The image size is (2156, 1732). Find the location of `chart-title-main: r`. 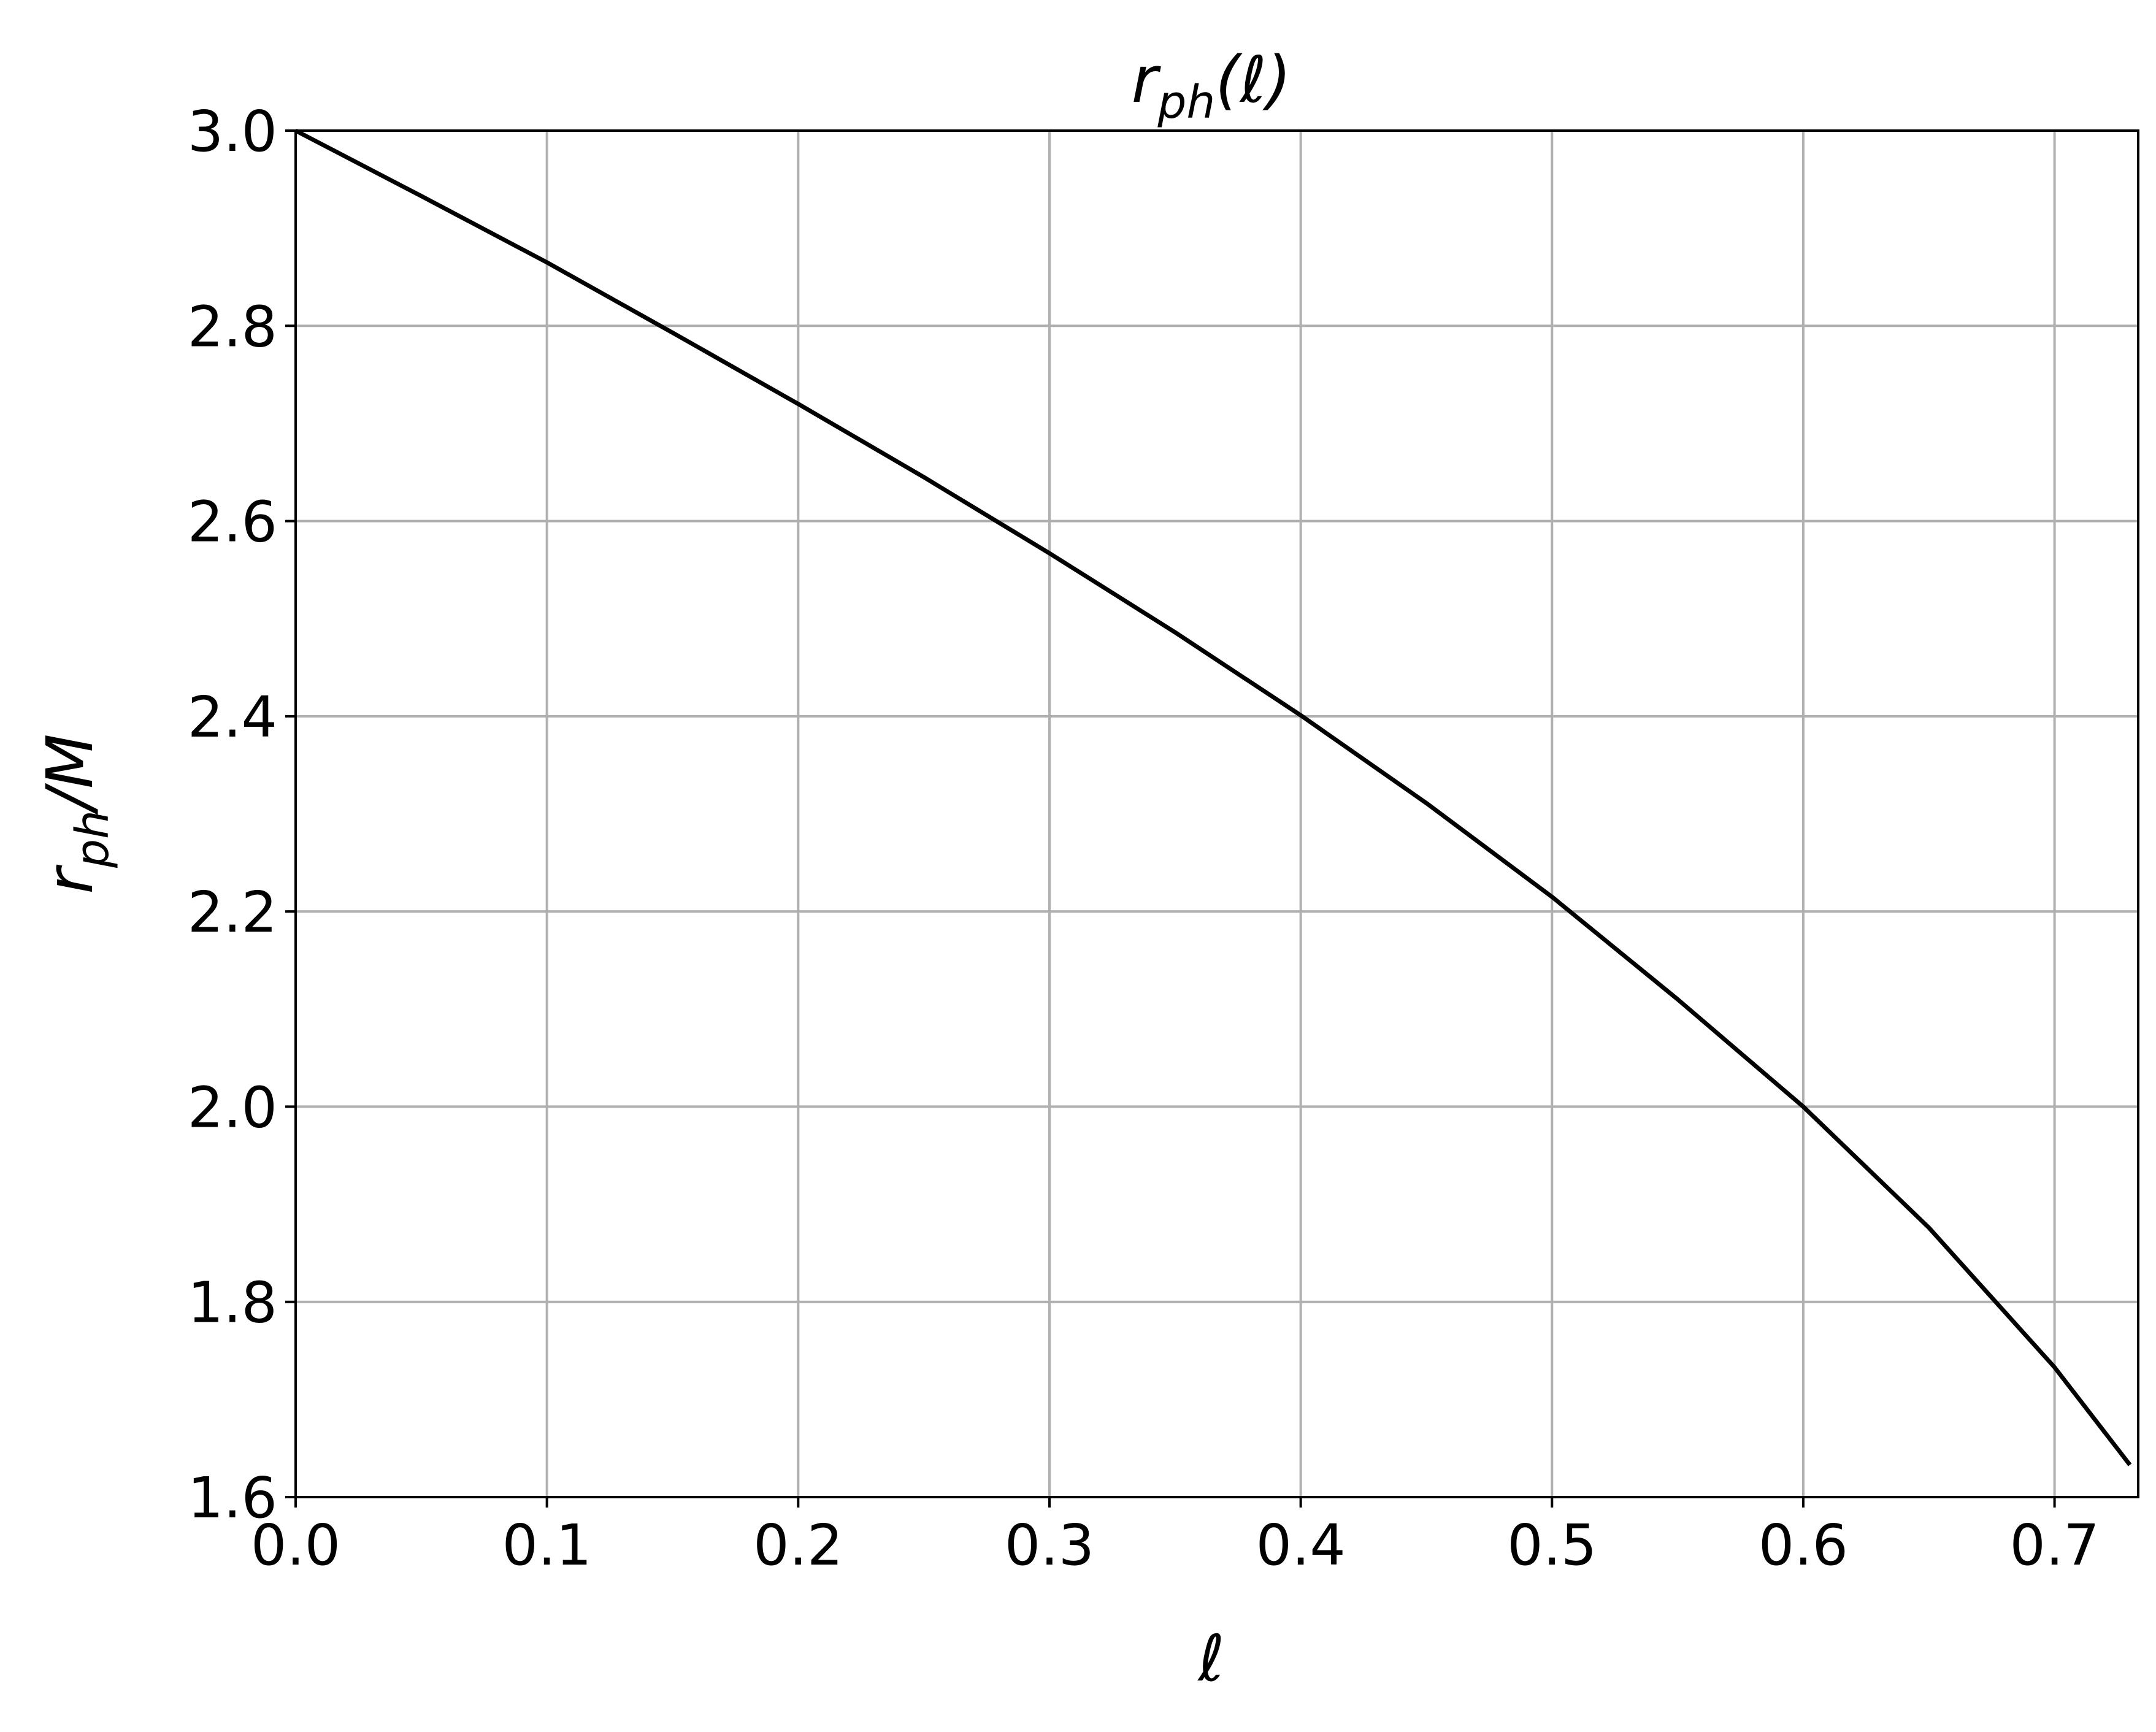

chart-title-main: r is located at coordinates (1147, 79).